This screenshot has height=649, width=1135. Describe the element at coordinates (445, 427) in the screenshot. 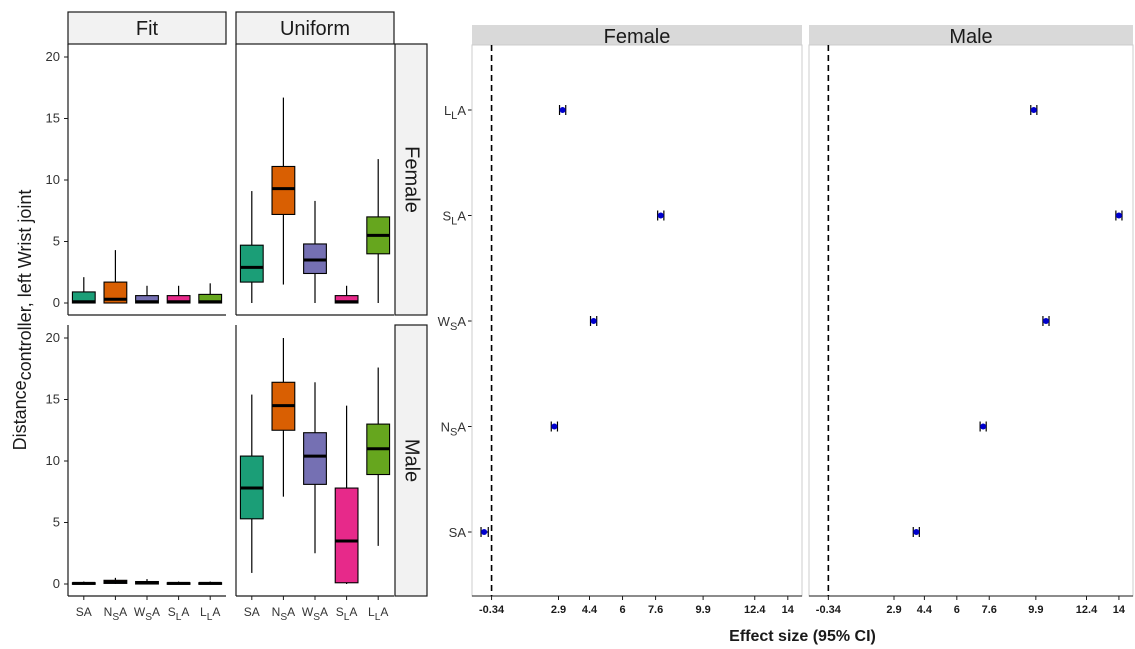

I see `forest-y-tick-label-base: N` at that location.